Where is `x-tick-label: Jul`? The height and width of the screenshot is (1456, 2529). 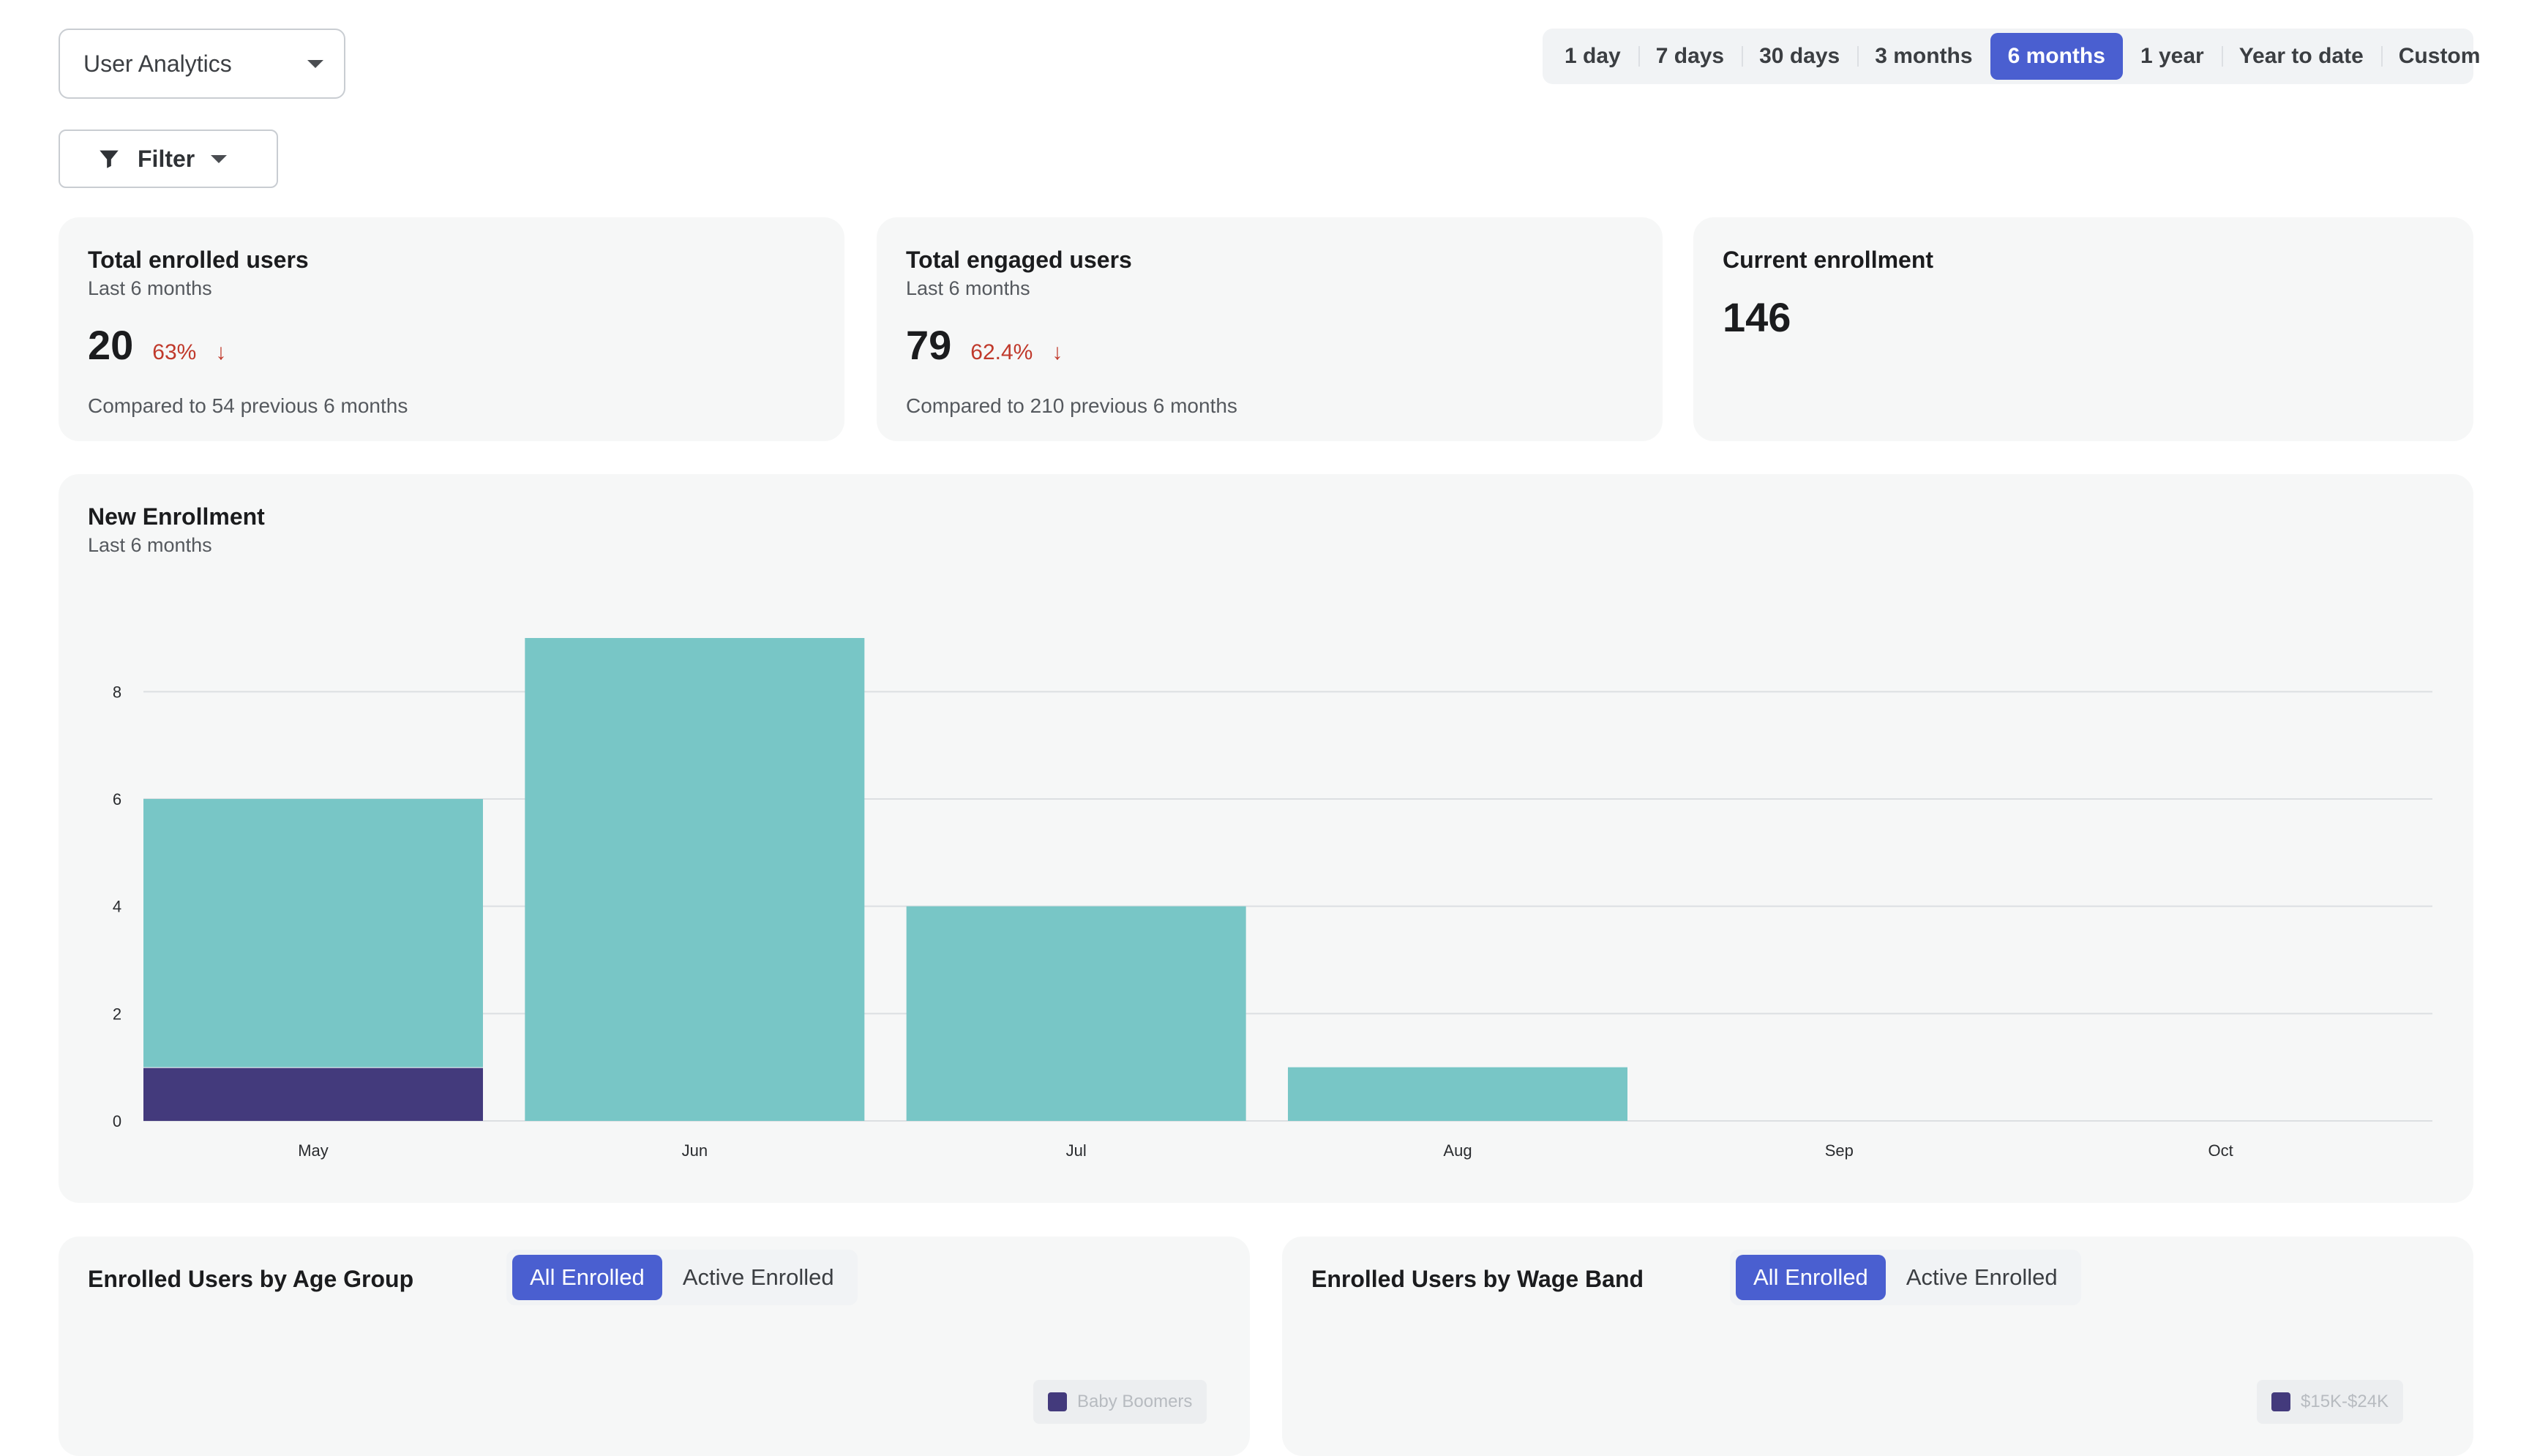
x-tick-label: Jul is located at coordinates (1077, 1150).